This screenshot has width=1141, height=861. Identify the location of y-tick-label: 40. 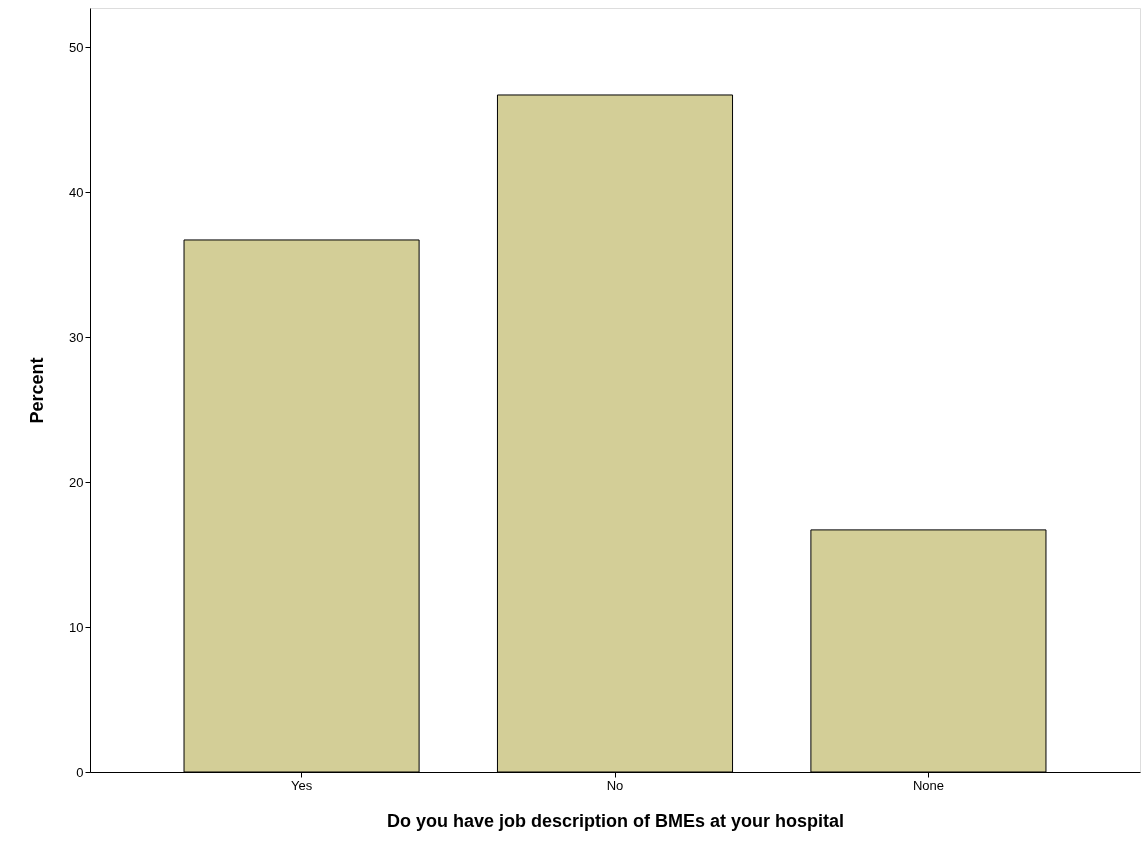
(76, 192).